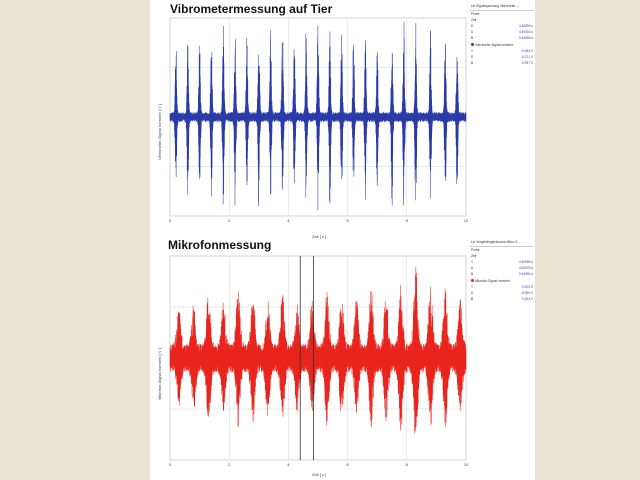 Image resolution: width=640 pixels, height=480 pixels. Describe the element at coordinates (494, 45) in the screenshot. I see `legend-text: Vibrometer Signal normiert` at that location.